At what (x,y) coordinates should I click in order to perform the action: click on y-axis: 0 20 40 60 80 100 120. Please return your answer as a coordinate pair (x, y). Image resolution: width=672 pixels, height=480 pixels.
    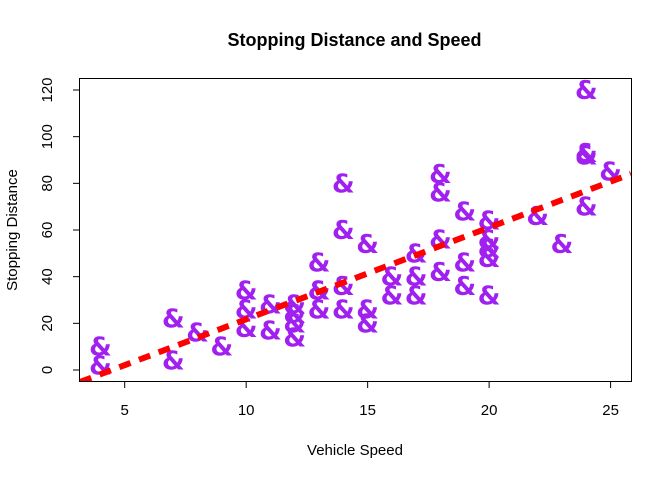
    Looking at the image, I should click on (59, 225).